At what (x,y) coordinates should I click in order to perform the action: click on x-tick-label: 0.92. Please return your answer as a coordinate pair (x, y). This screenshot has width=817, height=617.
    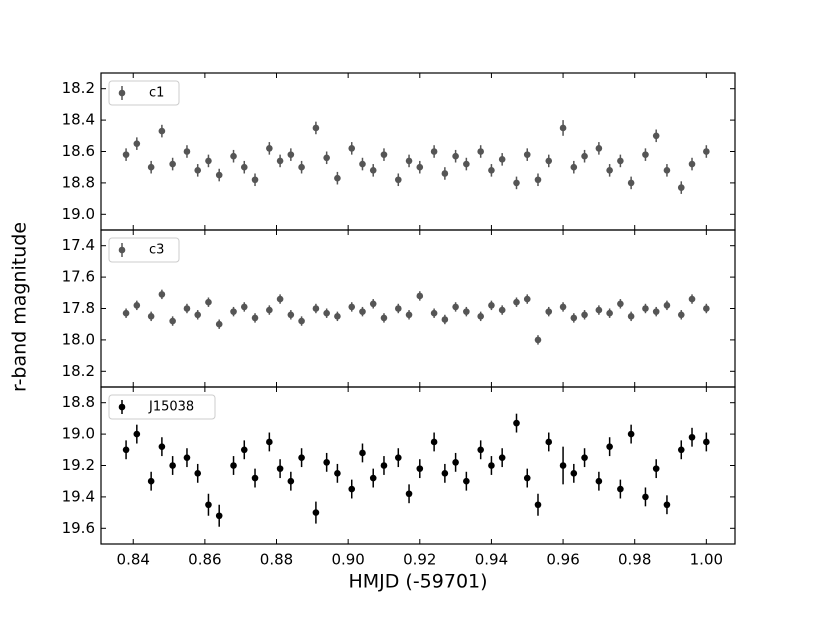
    Looking at the image, I should click on (419, 560).